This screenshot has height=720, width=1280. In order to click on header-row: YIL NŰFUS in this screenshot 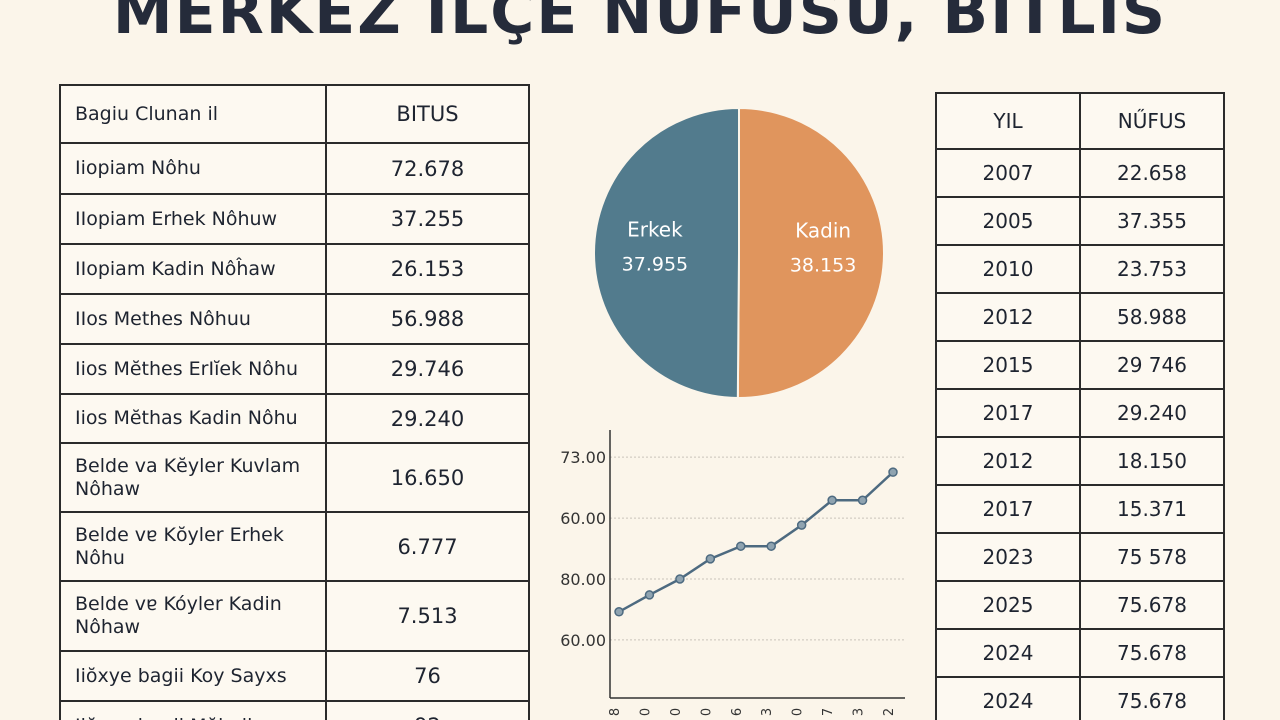, I will do `click(1080, 121)`.